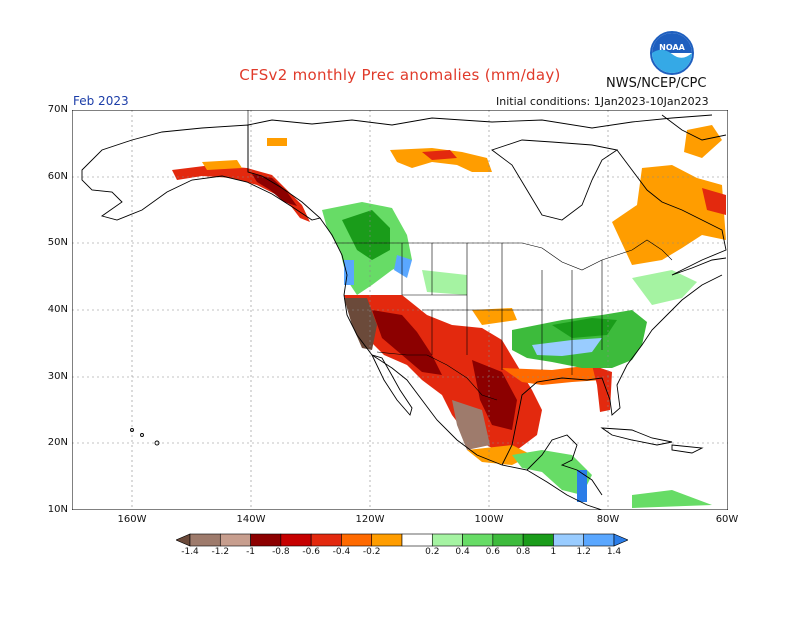 The height and width of the screenshot is (618, 800). I want to click on colorbar-tick-label: -1.4, so click(190, 552).